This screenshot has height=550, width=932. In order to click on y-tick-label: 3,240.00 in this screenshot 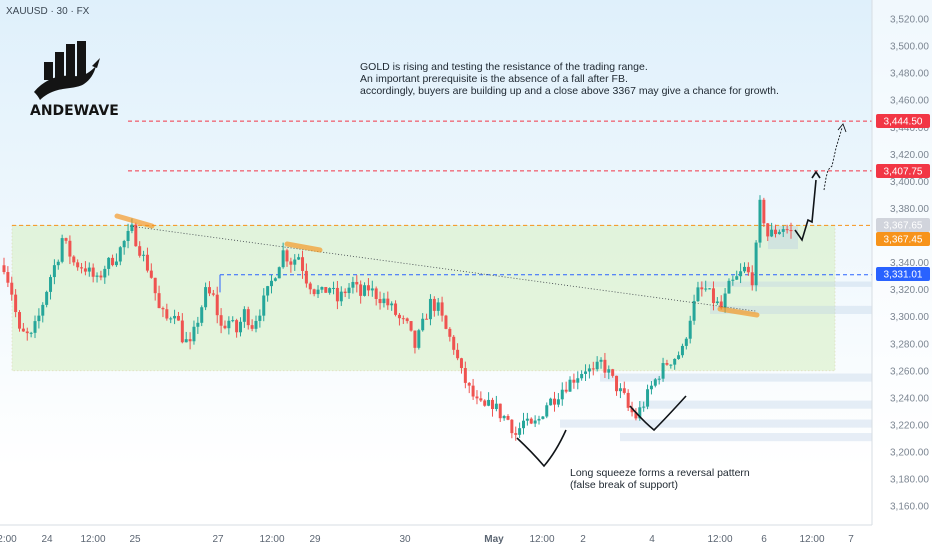, I will do `click(909, 398)`.